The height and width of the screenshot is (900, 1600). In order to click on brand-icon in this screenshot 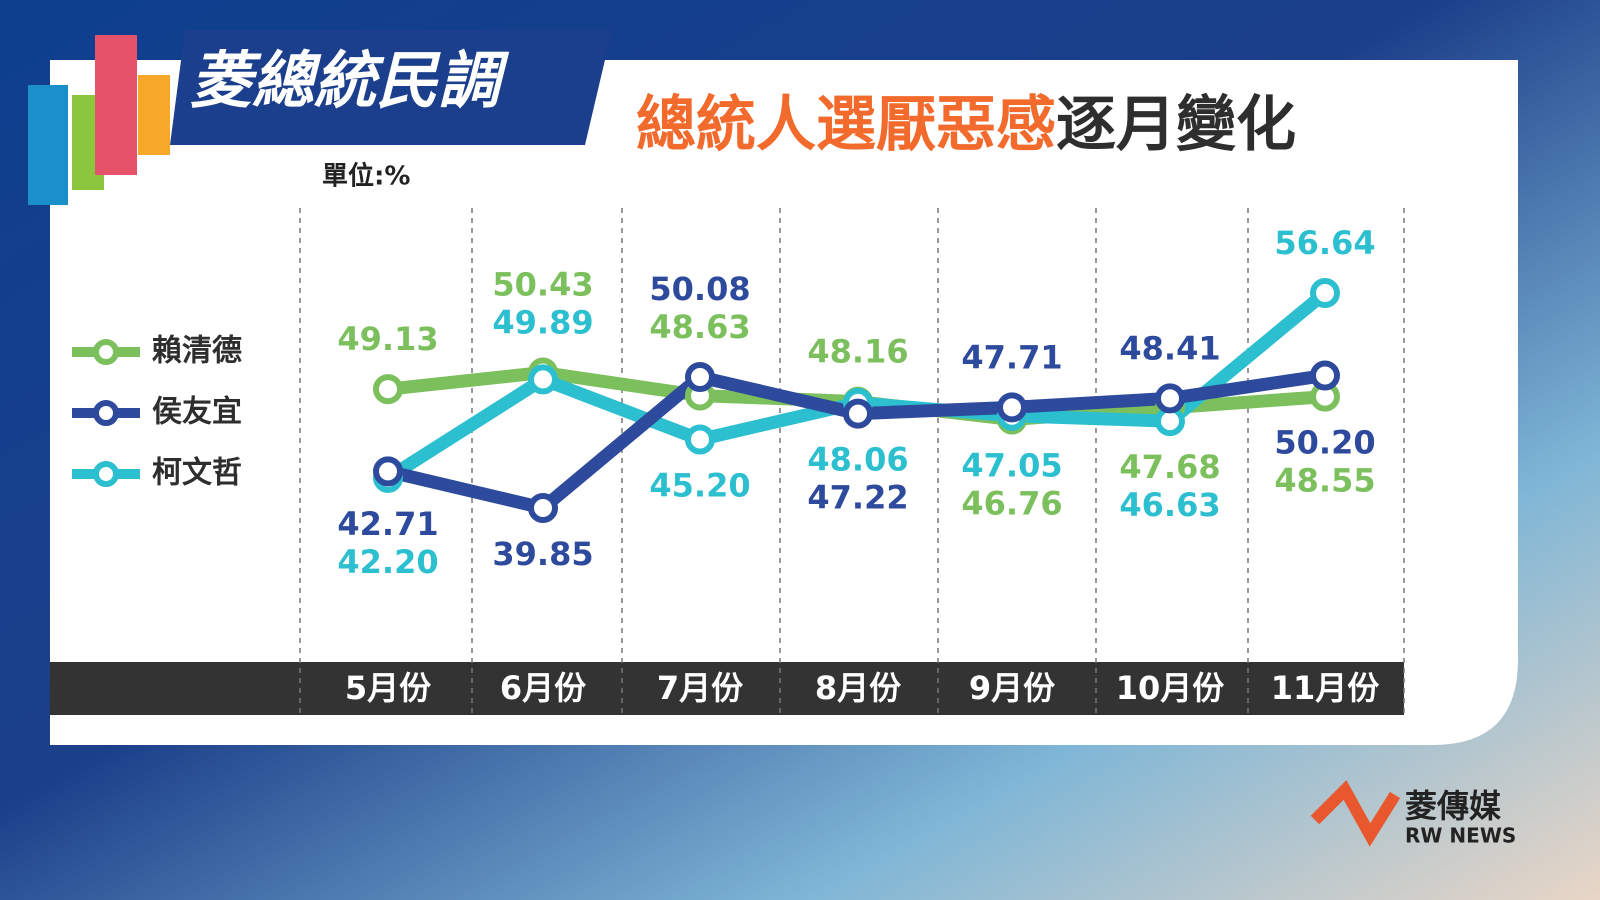, I will do `click(1355, 813)`.